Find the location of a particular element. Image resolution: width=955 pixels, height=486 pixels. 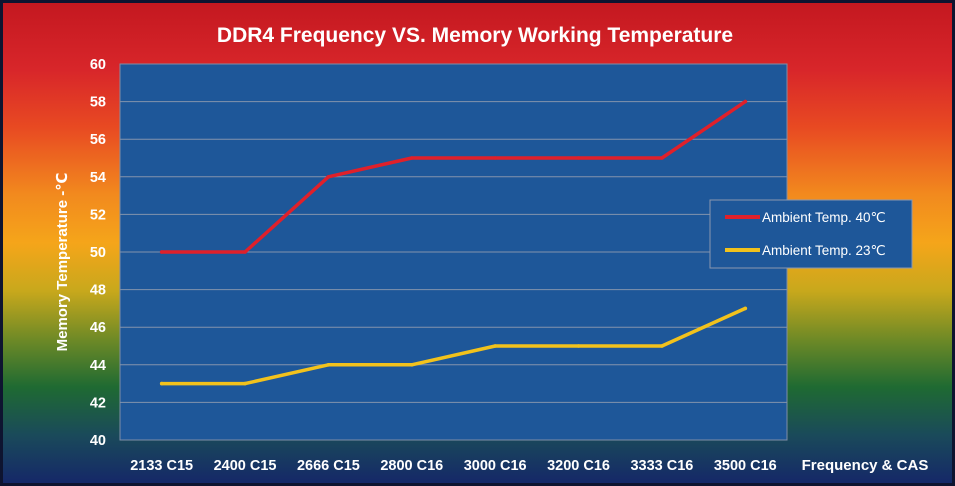

y-axis-label: Memory Temperature -℃ is located at coordinates (62, 262).